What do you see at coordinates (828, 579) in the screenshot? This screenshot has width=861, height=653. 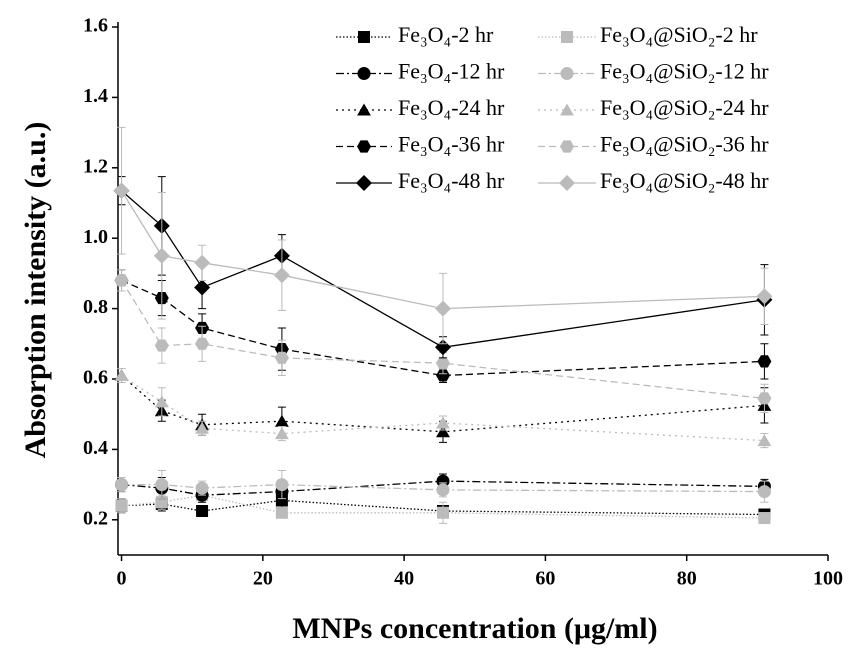 I see `x-tick-label: 100` at bounding box center [828, 579].